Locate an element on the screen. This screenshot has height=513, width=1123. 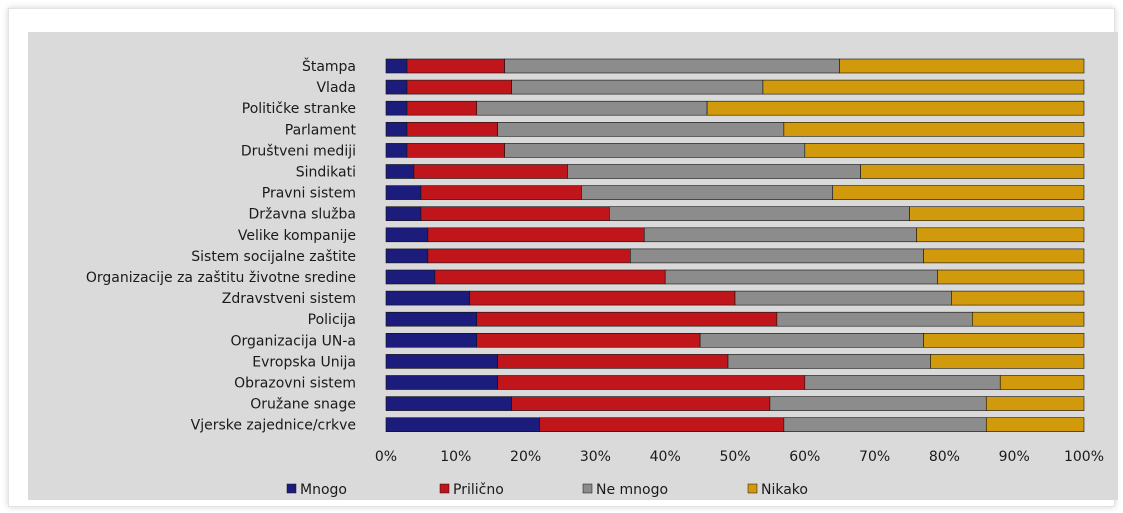
category-label: Državna služba is located at coordinates (302, 215).